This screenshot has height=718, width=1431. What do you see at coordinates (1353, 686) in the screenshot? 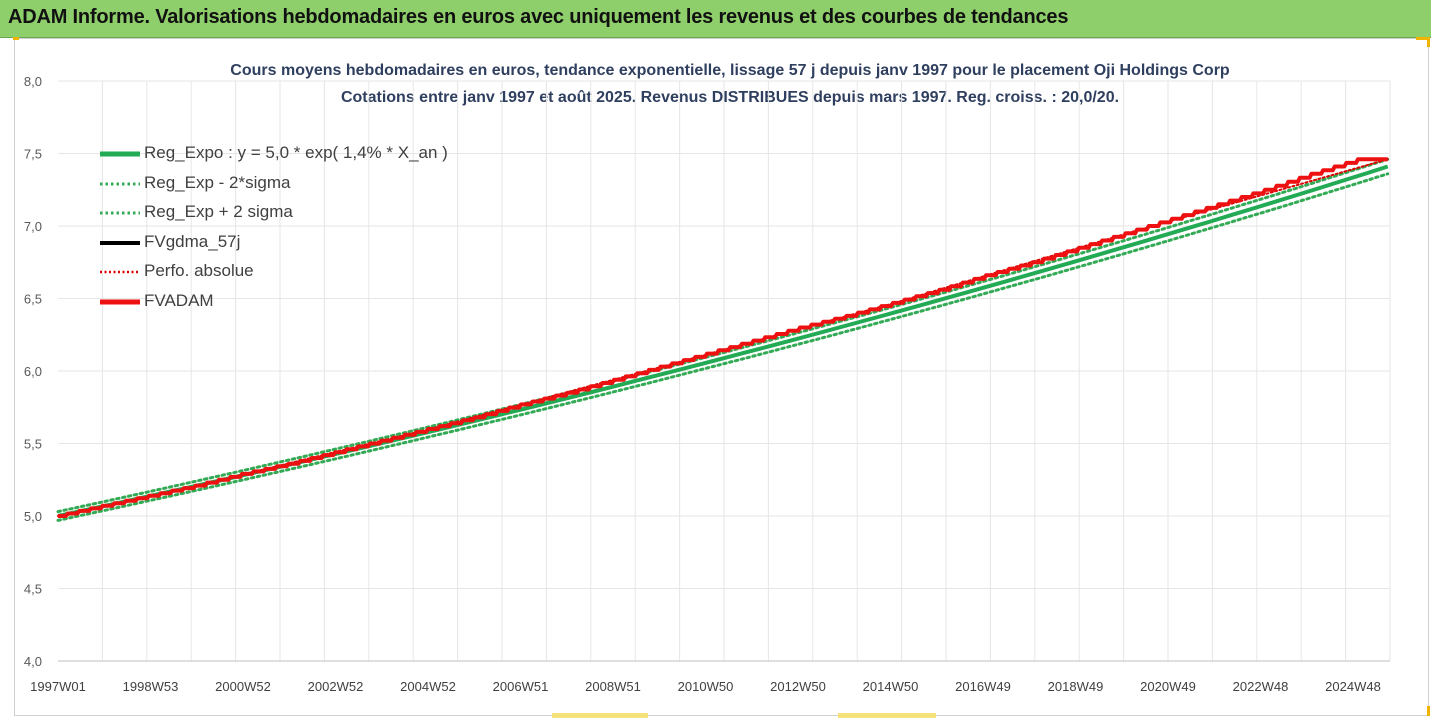
I see `x-tick-label: 2024W48` at bounding box center [1353, 686].